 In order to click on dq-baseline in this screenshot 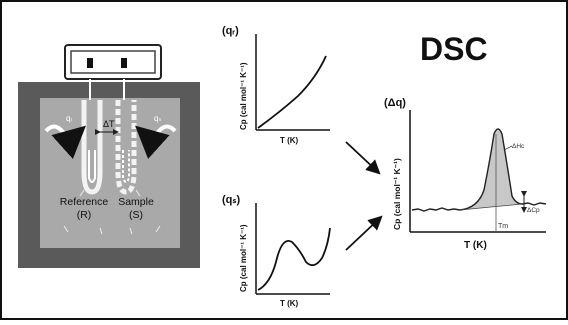, I will do `click(491, 207)`.